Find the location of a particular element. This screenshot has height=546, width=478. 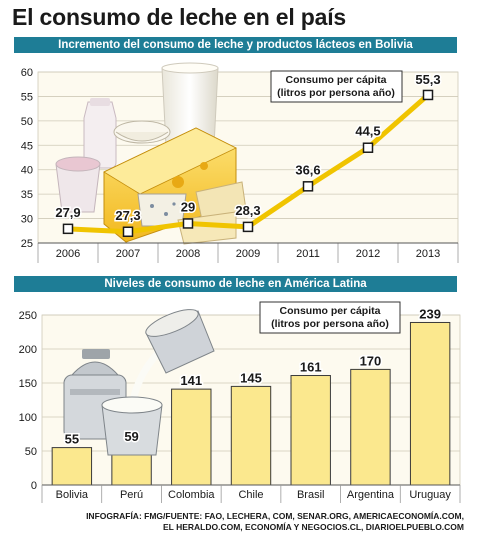

line-y-tick-label: 45 is located at coordinates (27, 146).